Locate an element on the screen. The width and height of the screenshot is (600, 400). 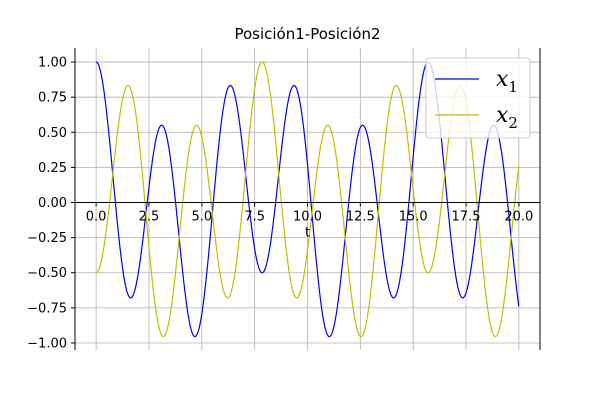
x-tick-label-0: 0.0 is located at coordinates (96, 217).